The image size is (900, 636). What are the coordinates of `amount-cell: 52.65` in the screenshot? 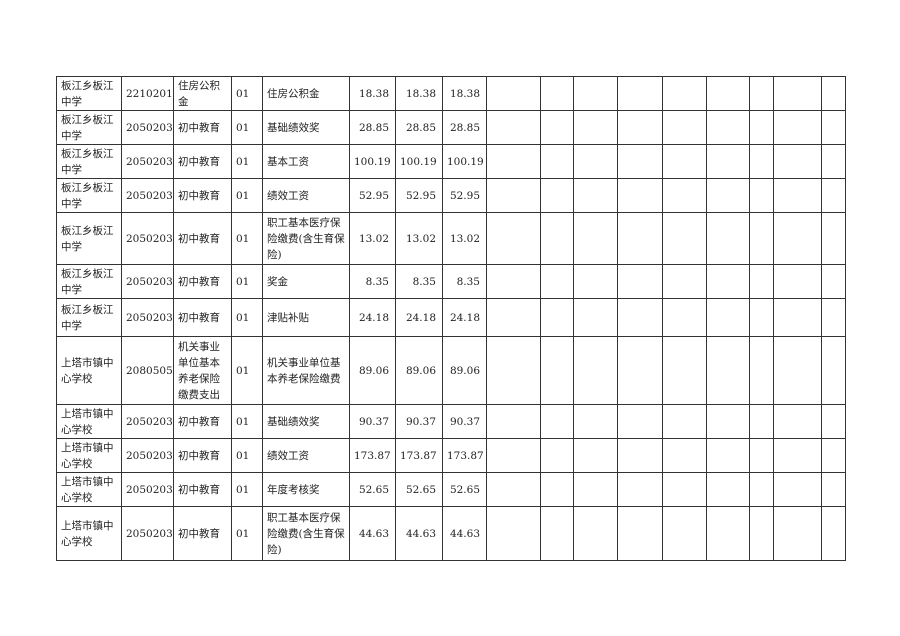 It's located at (464, 489).